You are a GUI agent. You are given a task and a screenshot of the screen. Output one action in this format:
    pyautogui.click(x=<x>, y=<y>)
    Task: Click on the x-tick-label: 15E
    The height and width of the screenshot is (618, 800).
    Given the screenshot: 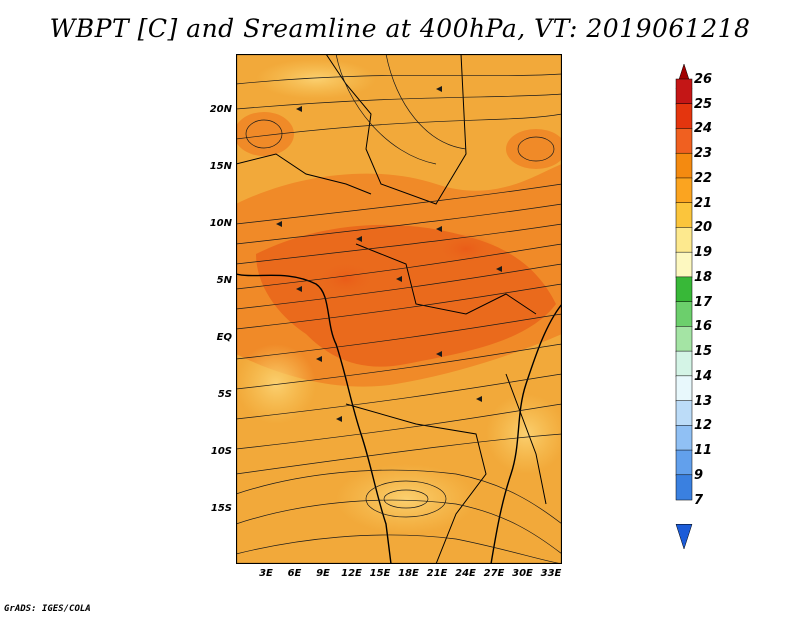 What is the action you would take?
    pyautogui.click(x=380, y=573)
    